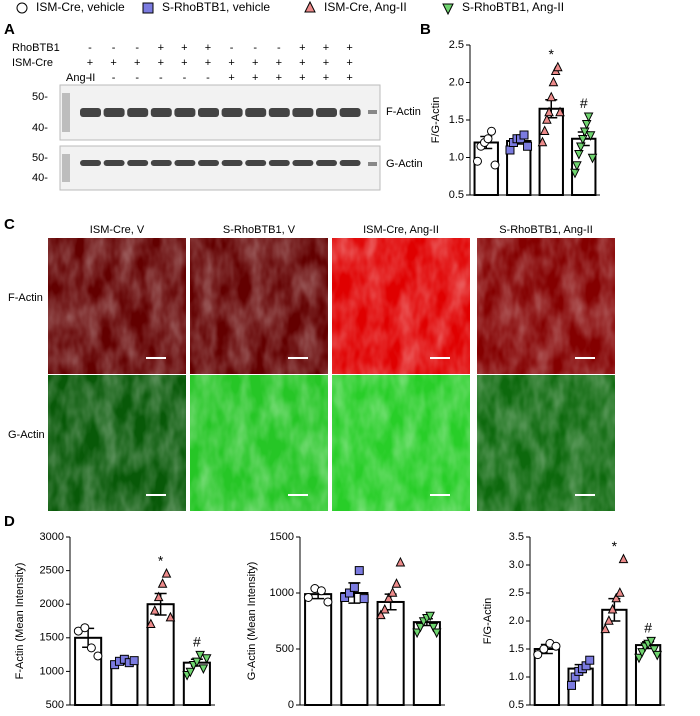 The image size is (700, 716). What do you see at coordinates (216, 7) in the screenshot?
I see `legend-label: S-RhoBTB1, vehicle` at bounding box center [216, 7].